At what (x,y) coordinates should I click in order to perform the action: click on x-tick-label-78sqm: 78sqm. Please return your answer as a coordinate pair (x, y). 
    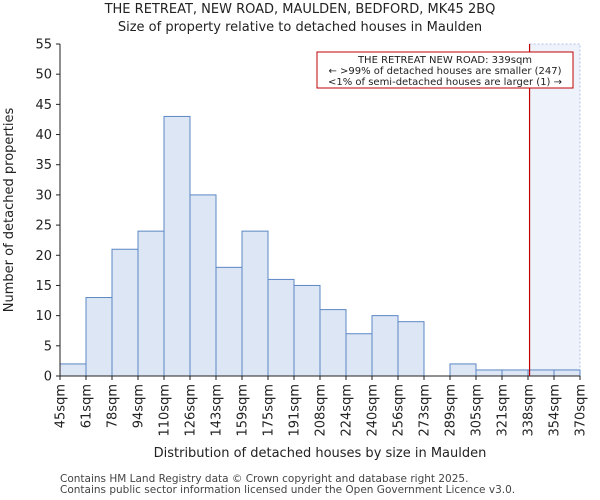
    Looking at the image, I should click on (113, 406).